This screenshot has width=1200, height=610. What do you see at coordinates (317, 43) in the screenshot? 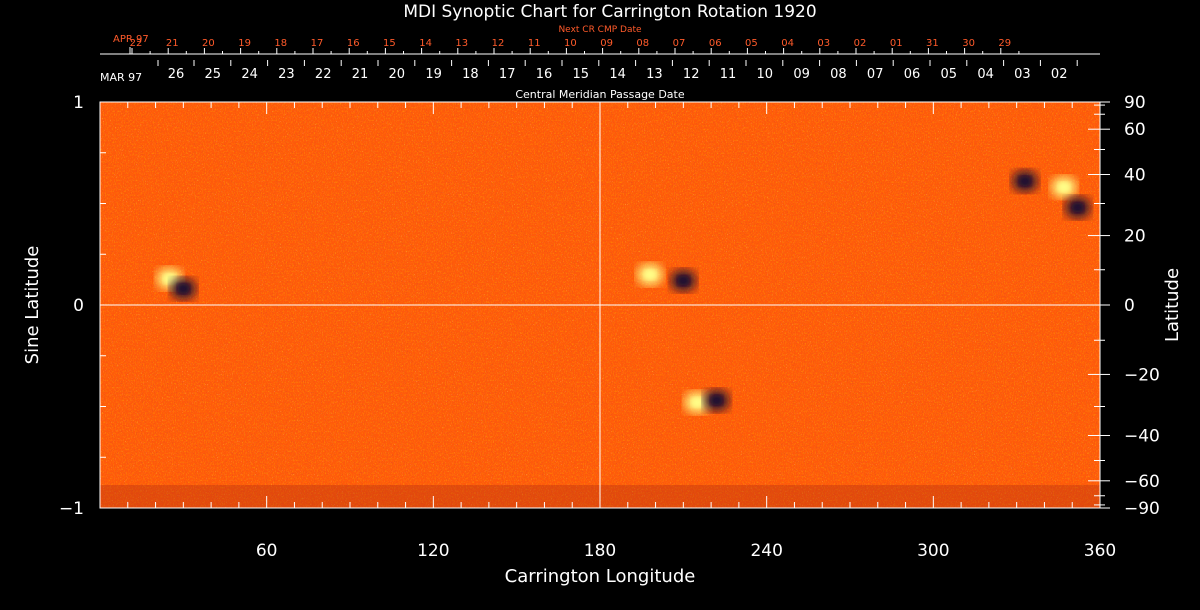
I see `next-cr-date: 17` at bounding box center [317, 43].